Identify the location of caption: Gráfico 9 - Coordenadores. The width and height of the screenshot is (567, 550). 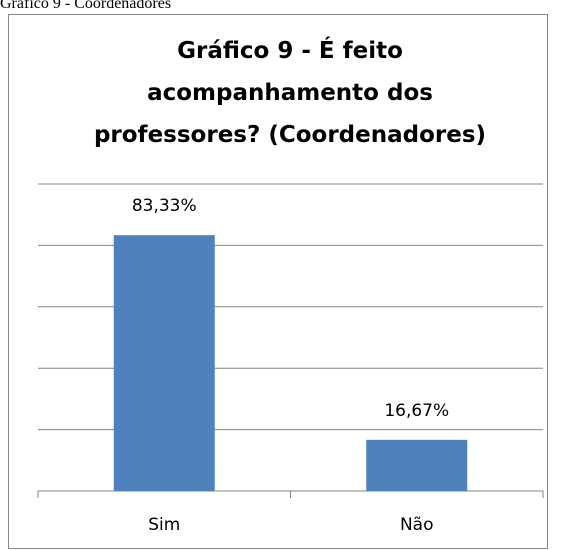
(85, 6).